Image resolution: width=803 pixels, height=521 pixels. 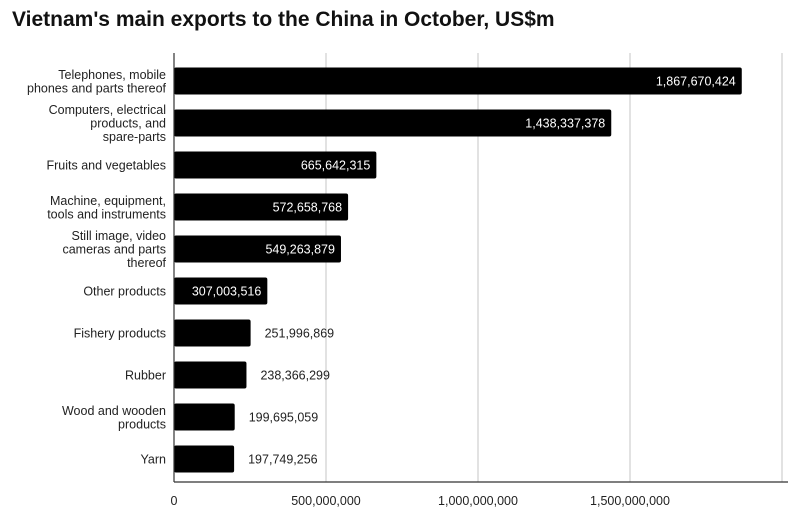 What do you see at coordinates (119, 236) in the screenshot?
I see `category-label: Still image, video` at bounding box center [119, 236].